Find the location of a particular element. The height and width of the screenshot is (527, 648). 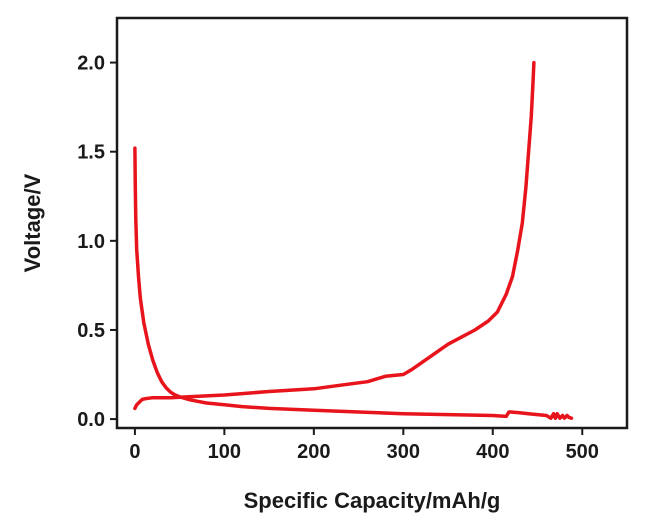

x-tick-label: 200 is located at coordinates (313, 452).